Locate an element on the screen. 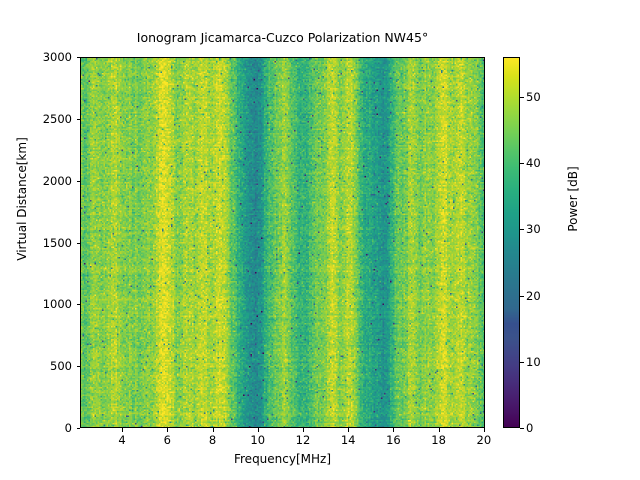  colorbar is located at coordinates (511, 242).